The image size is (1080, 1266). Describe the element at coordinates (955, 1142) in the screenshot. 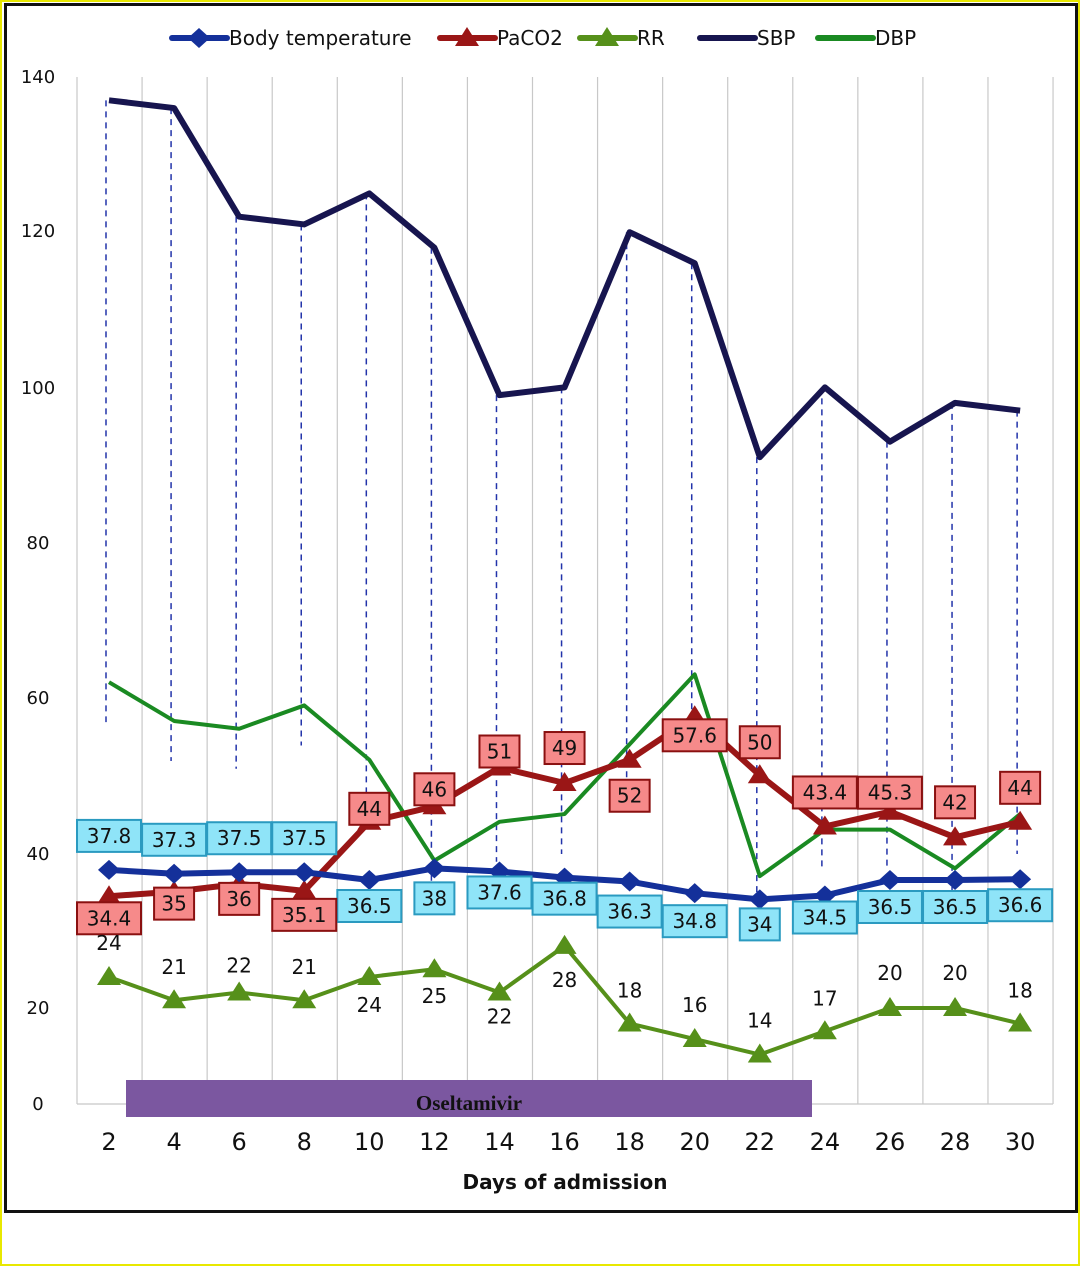

I see `x-tick-label: 28` at that location.